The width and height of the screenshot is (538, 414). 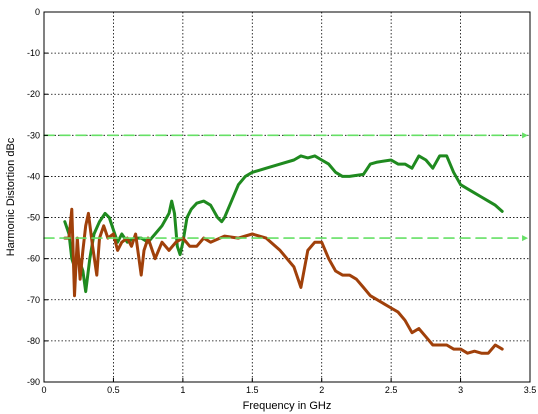 I want to click on y-tick-label: -20, so click(x=33, y=94).